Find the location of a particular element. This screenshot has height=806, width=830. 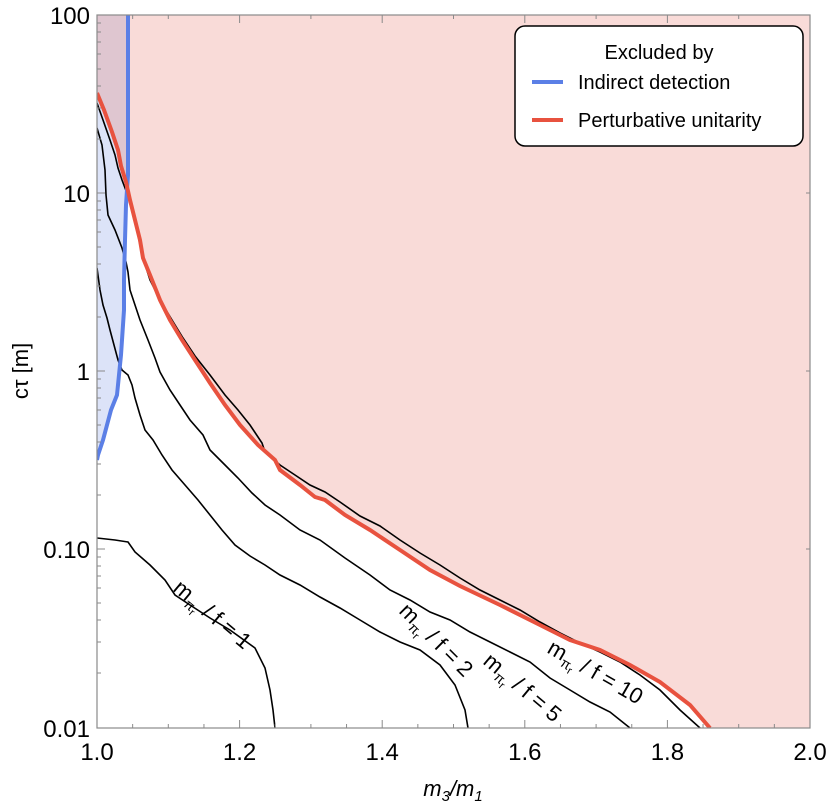

overlap-region is located at coordinates (112, 98).